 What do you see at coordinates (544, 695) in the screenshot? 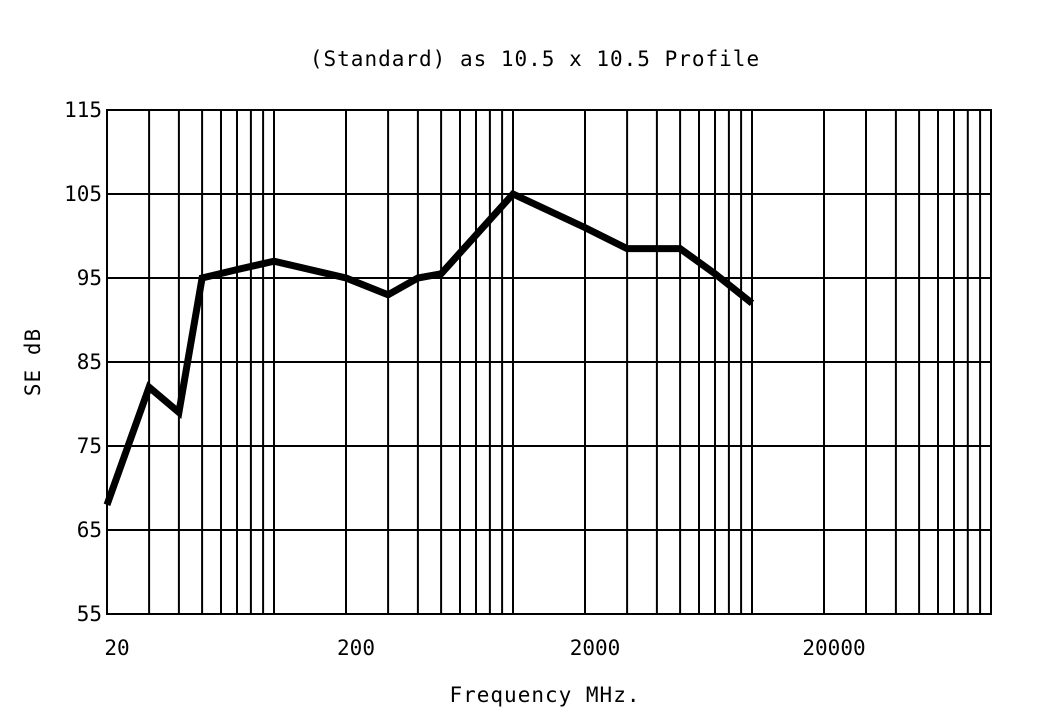
I see `x-axis-title: Frequency MHz.` at bounding box center [544, 695].